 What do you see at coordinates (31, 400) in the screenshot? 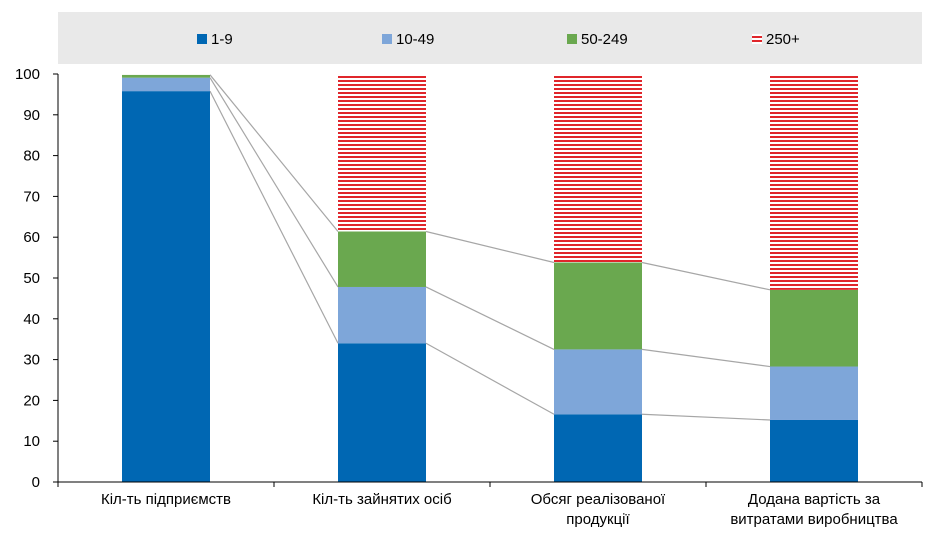
I see `y-tick-label-20: 20` at bounding box center [31, 400].